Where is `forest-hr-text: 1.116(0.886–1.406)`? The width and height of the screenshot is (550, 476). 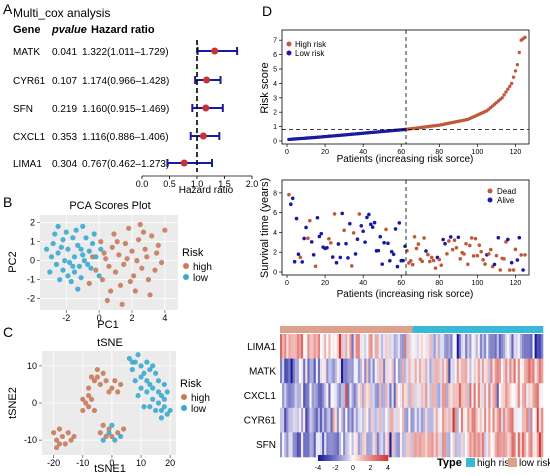
forest-hr-text: 1.116(0.886–1.406) is located at coordinates (125, 137).